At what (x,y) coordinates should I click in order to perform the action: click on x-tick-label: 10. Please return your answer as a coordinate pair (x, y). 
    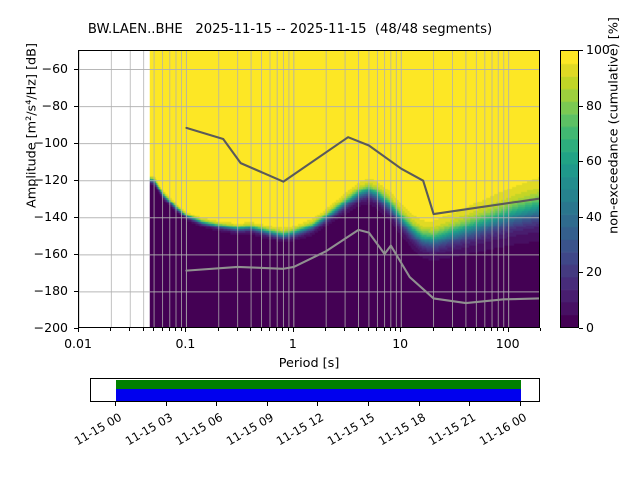
    Looking at the image, I should click on (400, 343).